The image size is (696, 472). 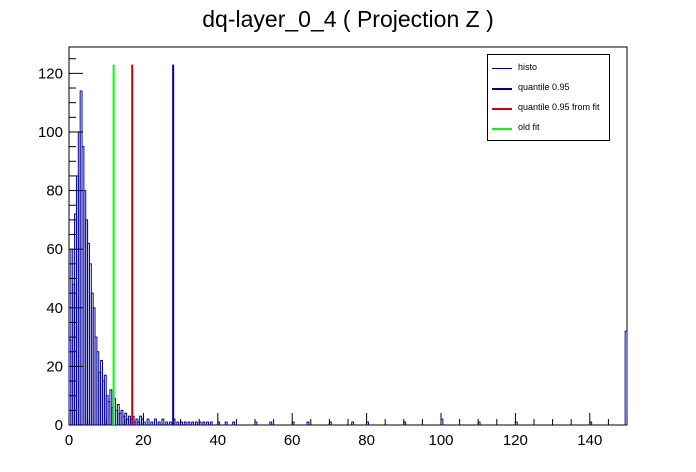 I want to click on x-tick-label-6: 120, so click(x=515, y=440).